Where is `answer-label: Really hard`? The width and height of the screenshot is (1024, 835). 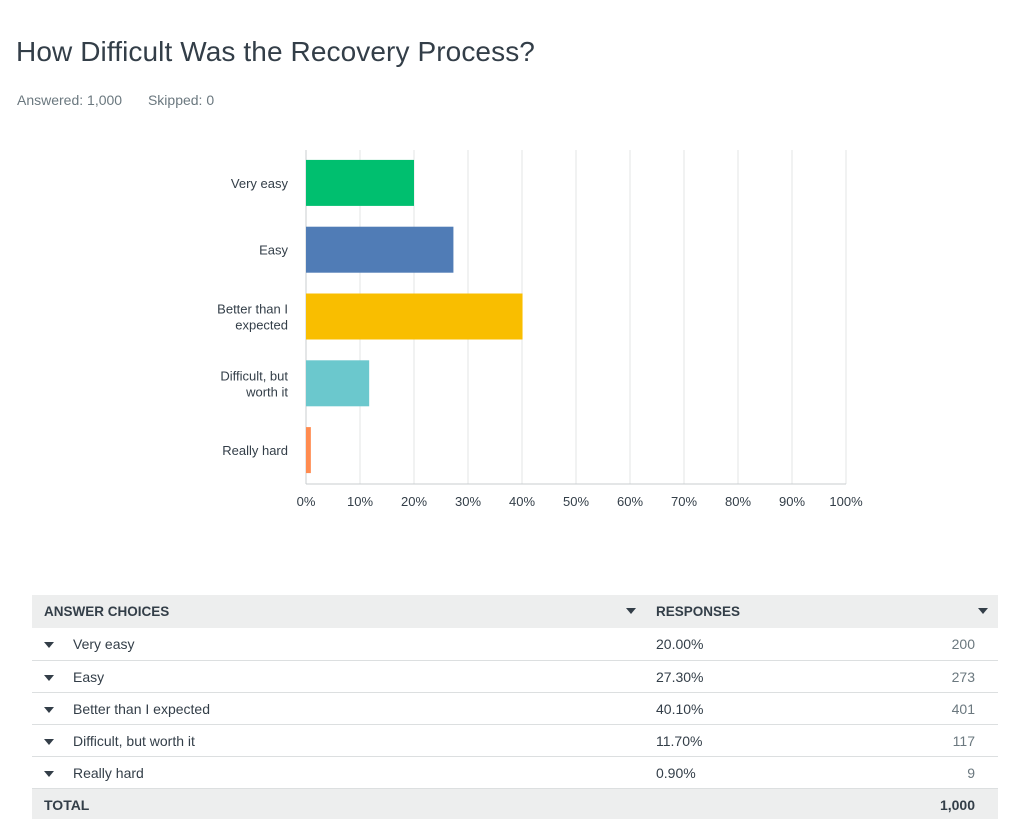 answer-label: Really hard is located at coordinates (108, 772).